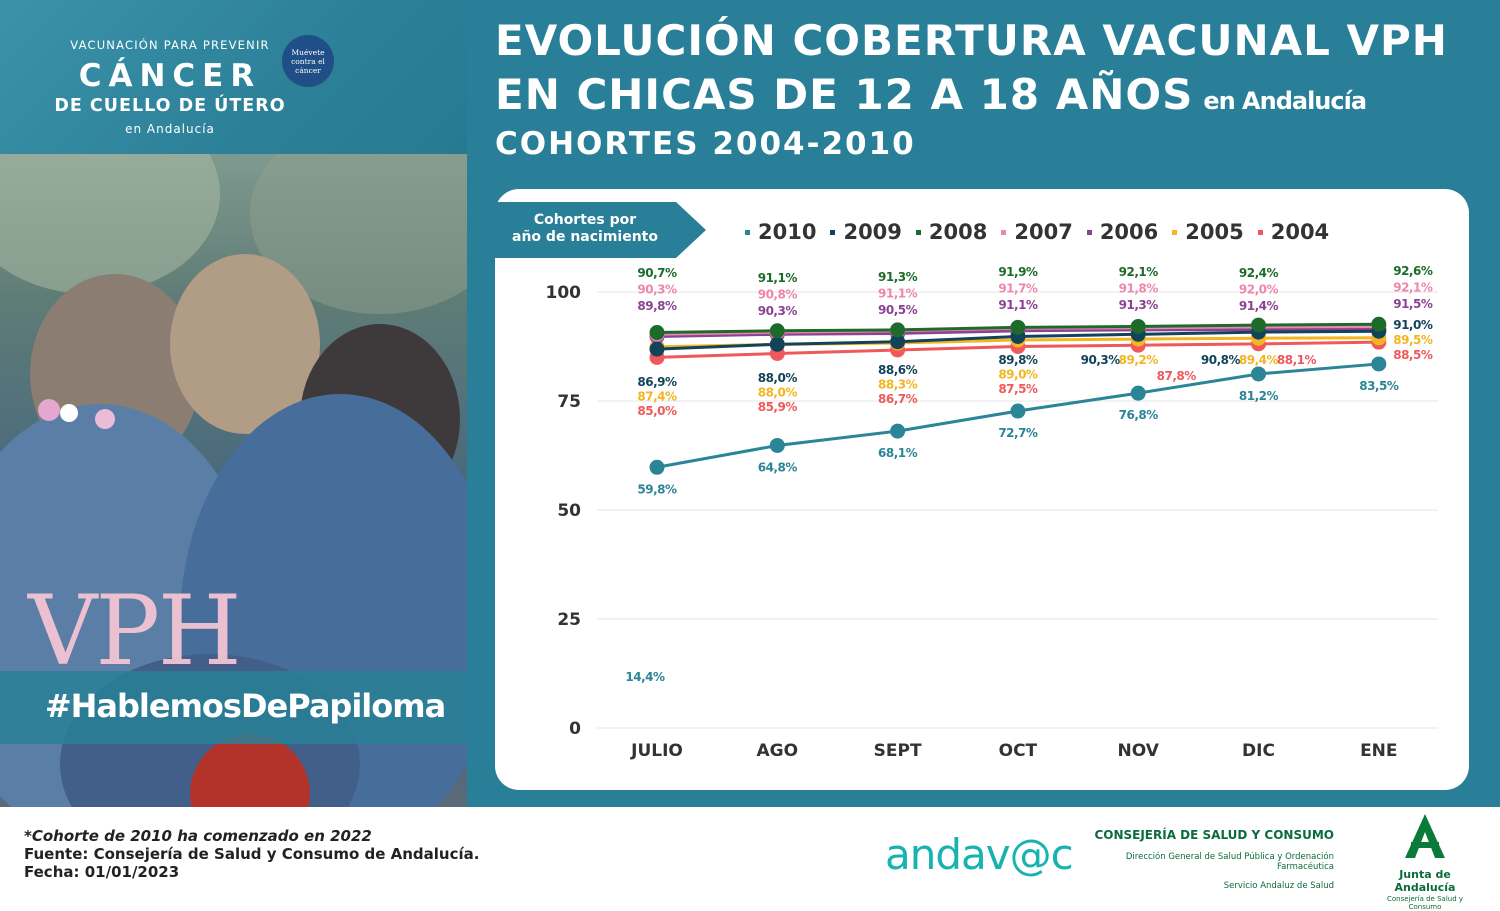 The height and width of the screenshot is (911, 1500). Describe the element at coordinates (656, 751) in the screenshot. I see `x-tick-label: JULIO` at that location.